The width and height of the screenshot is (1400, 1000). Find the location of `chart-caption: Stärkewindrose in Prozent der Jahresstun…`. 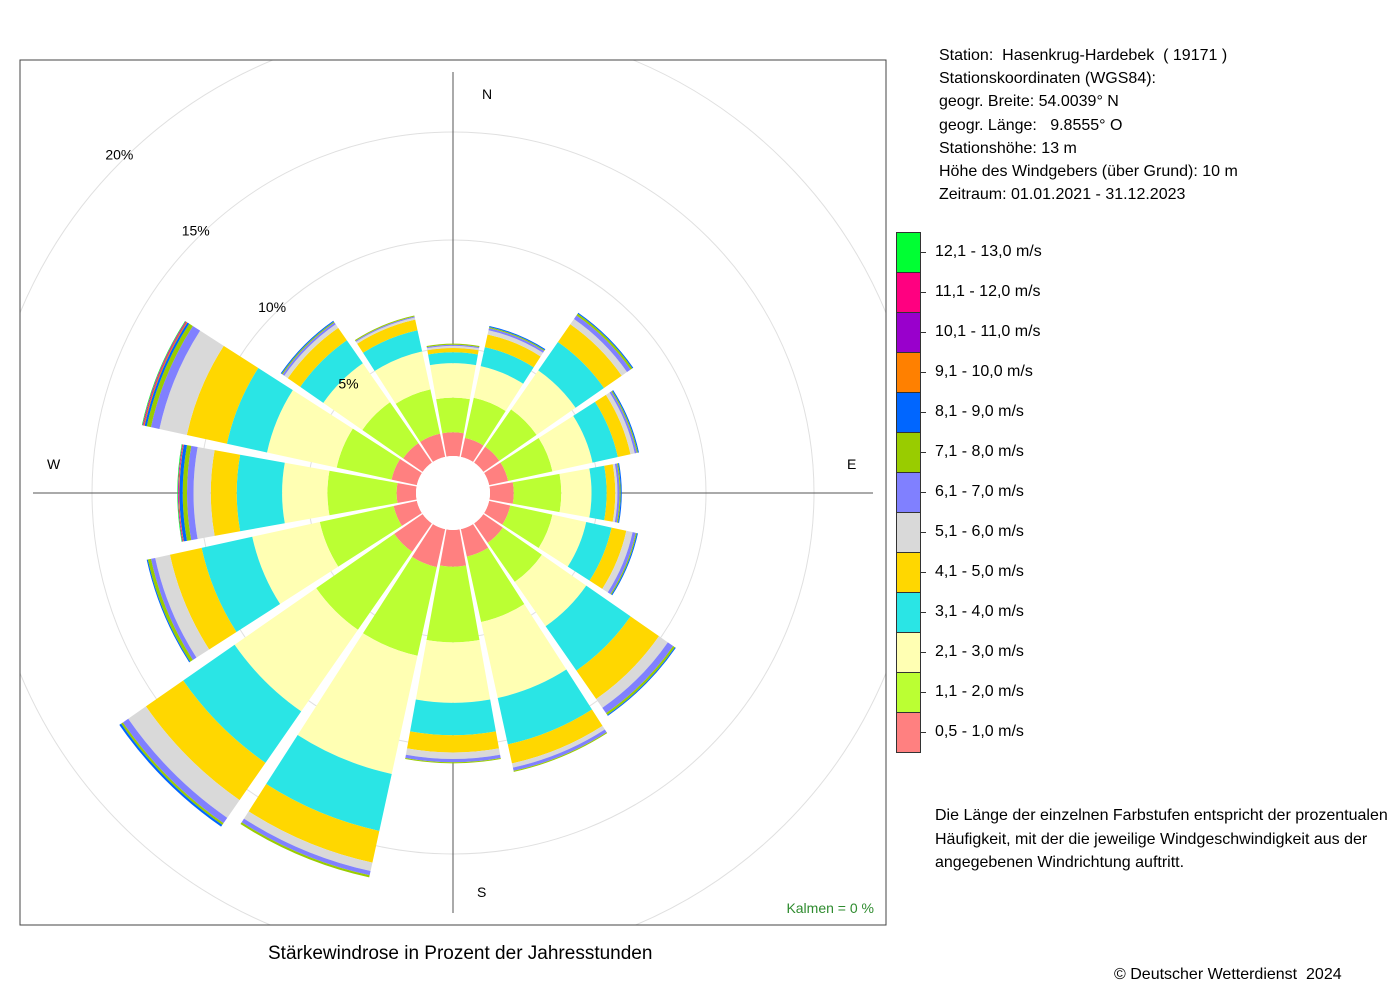

chart-caption: Stärkewindrose in Prozent der Jahresstun… is located at coordinates (460, 953).